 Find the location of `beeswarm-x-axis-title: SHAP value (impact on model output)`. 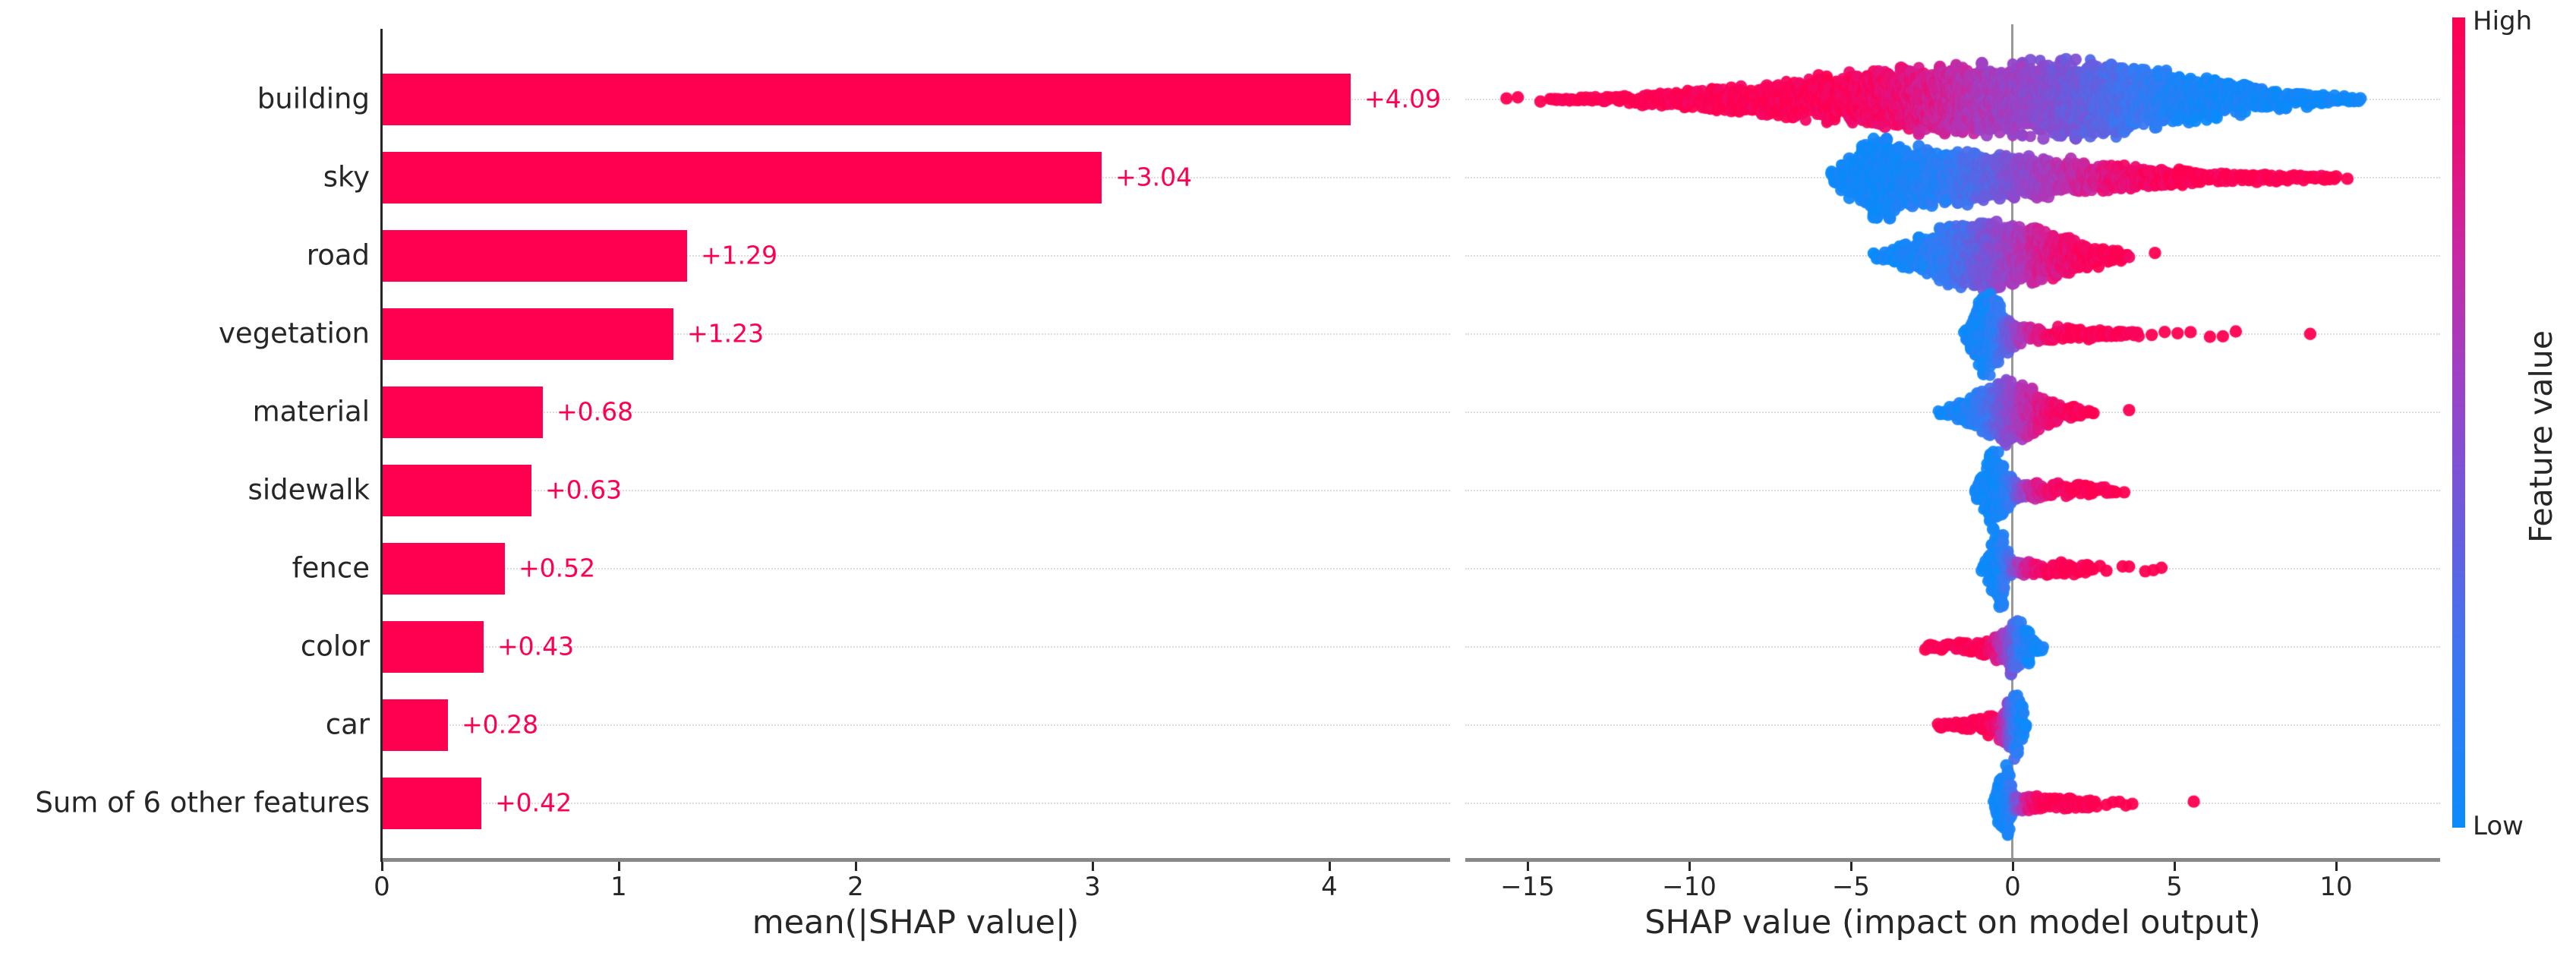

beeswarm-x-axis-title: SHAP value (impact on model output) is located at coordinates (1952, 923).